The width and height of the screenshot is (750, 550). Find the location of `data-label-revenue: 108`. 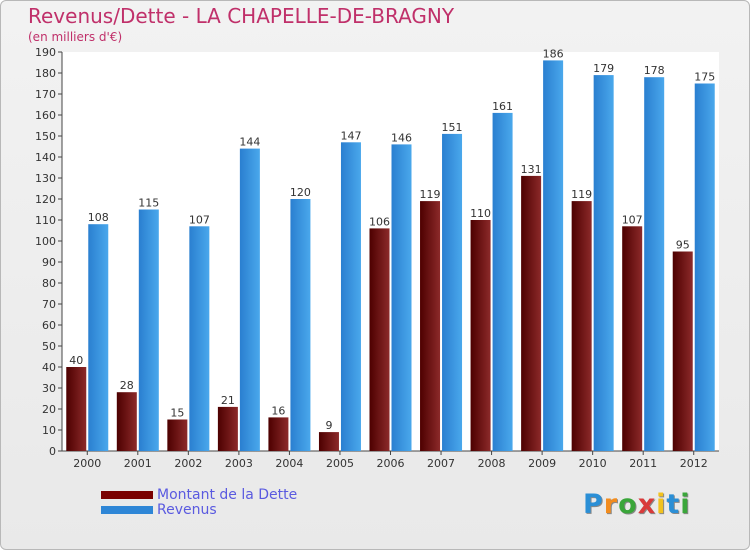

data-label-revenue: 108 is located at coordinates (98, 217).